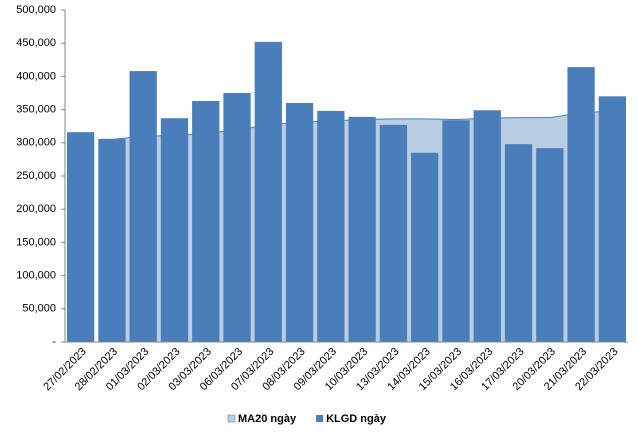 This screenshot has height=439, width=638. What do you see at coordinates (36, 10) in the screenshot?
I see `y-tick-label: 500,000` at bounding box center [36, 10].